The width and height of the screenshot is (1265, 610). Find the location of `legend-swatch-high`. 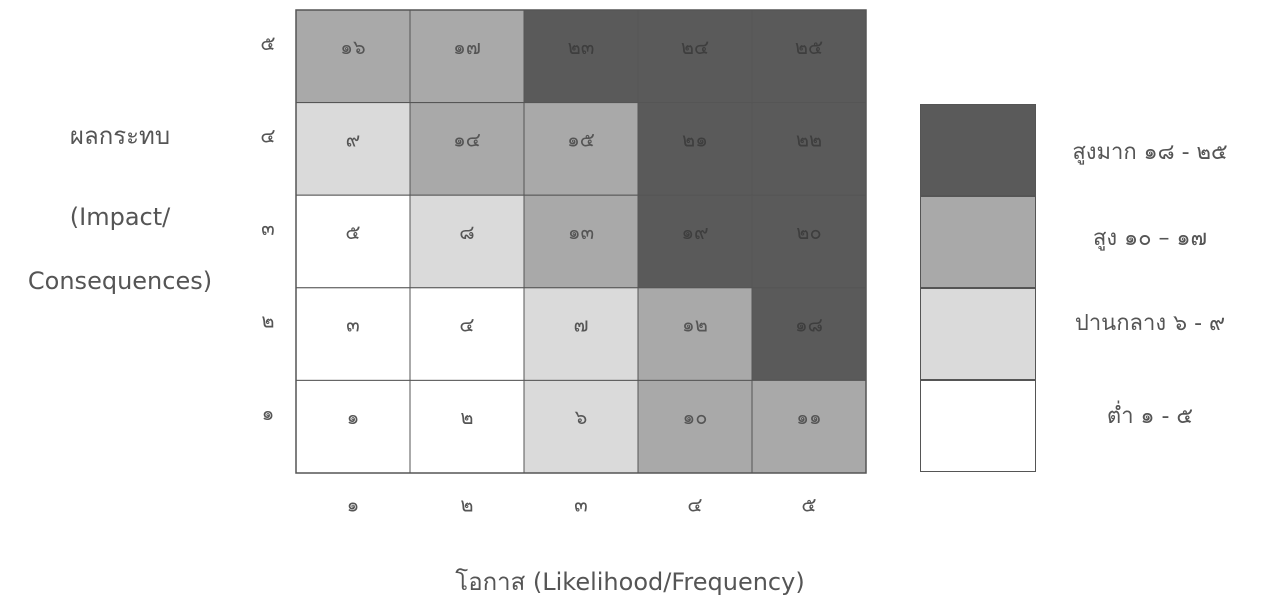

legend-swatch-high is located at coordinates (978, 242).